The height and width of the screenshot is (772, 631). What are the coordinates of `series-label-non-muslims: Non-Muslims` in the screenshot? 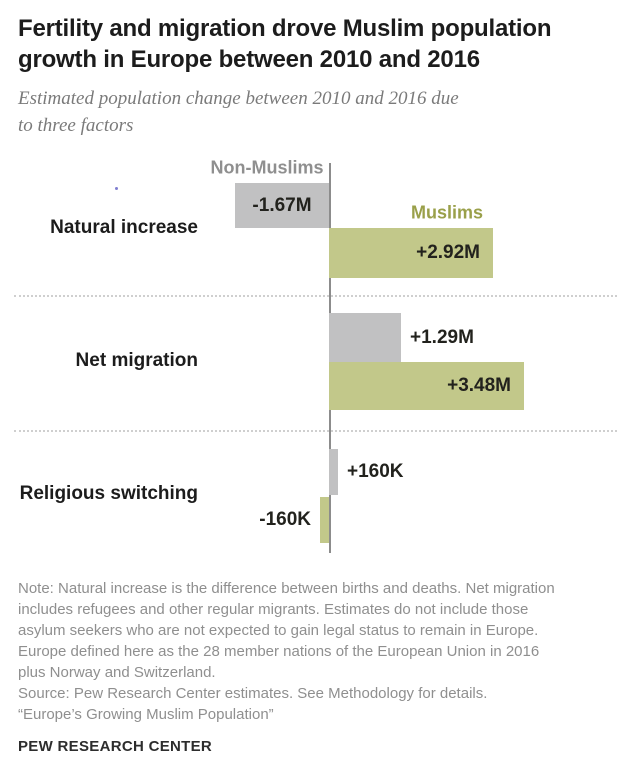 It's located at (267, 167).